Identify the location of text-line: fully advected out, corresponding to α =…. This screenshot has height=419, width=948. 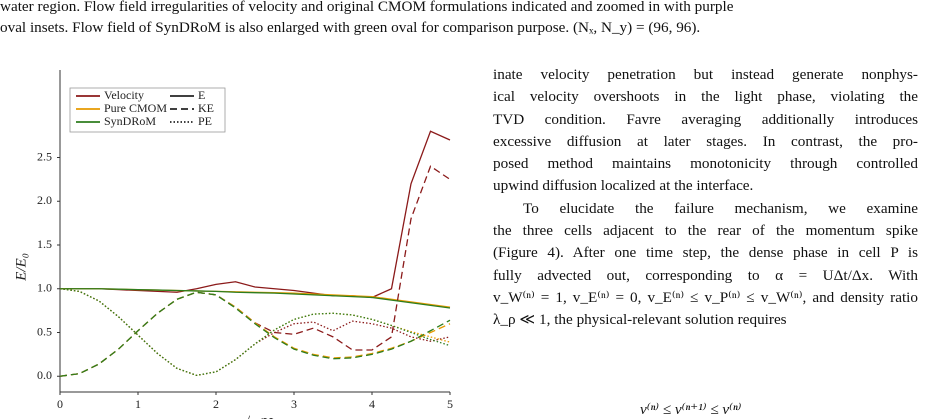
(705, 275).